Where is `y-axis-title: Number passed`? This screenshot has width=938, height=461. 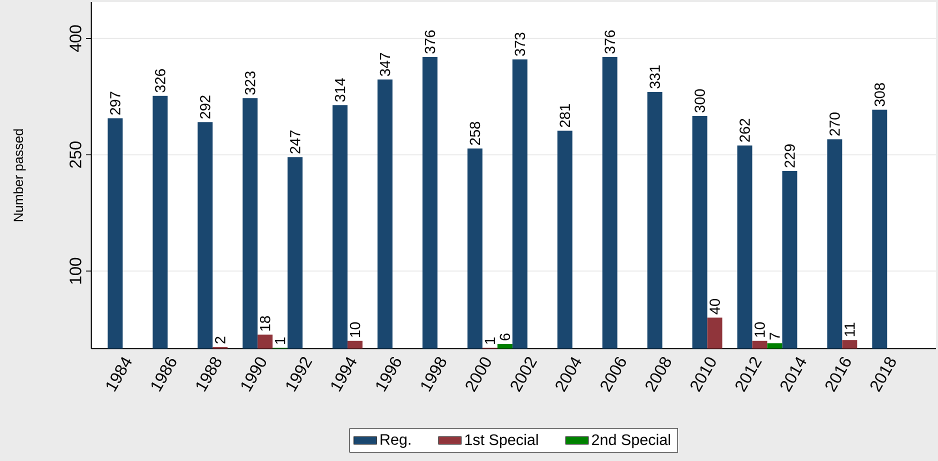 y-axis-title: Number passed is located at coordinates (19, 175).